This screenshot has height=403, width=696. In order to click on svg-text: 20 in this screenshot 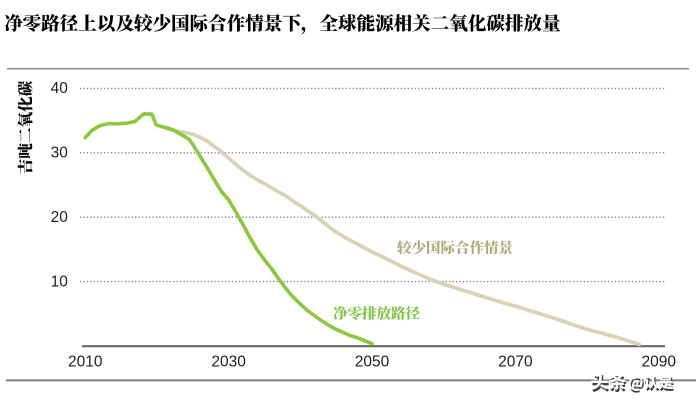, I will do `click(60, 217)`.